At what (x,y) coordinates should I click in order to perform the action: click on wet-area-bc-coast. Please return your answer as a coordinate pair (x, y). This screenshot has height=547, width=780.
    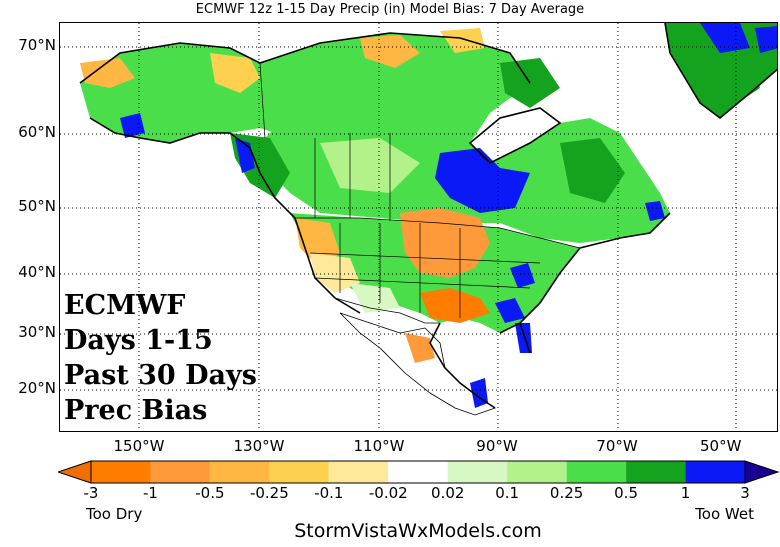
    Looking at the image, I should click on (245, 155).